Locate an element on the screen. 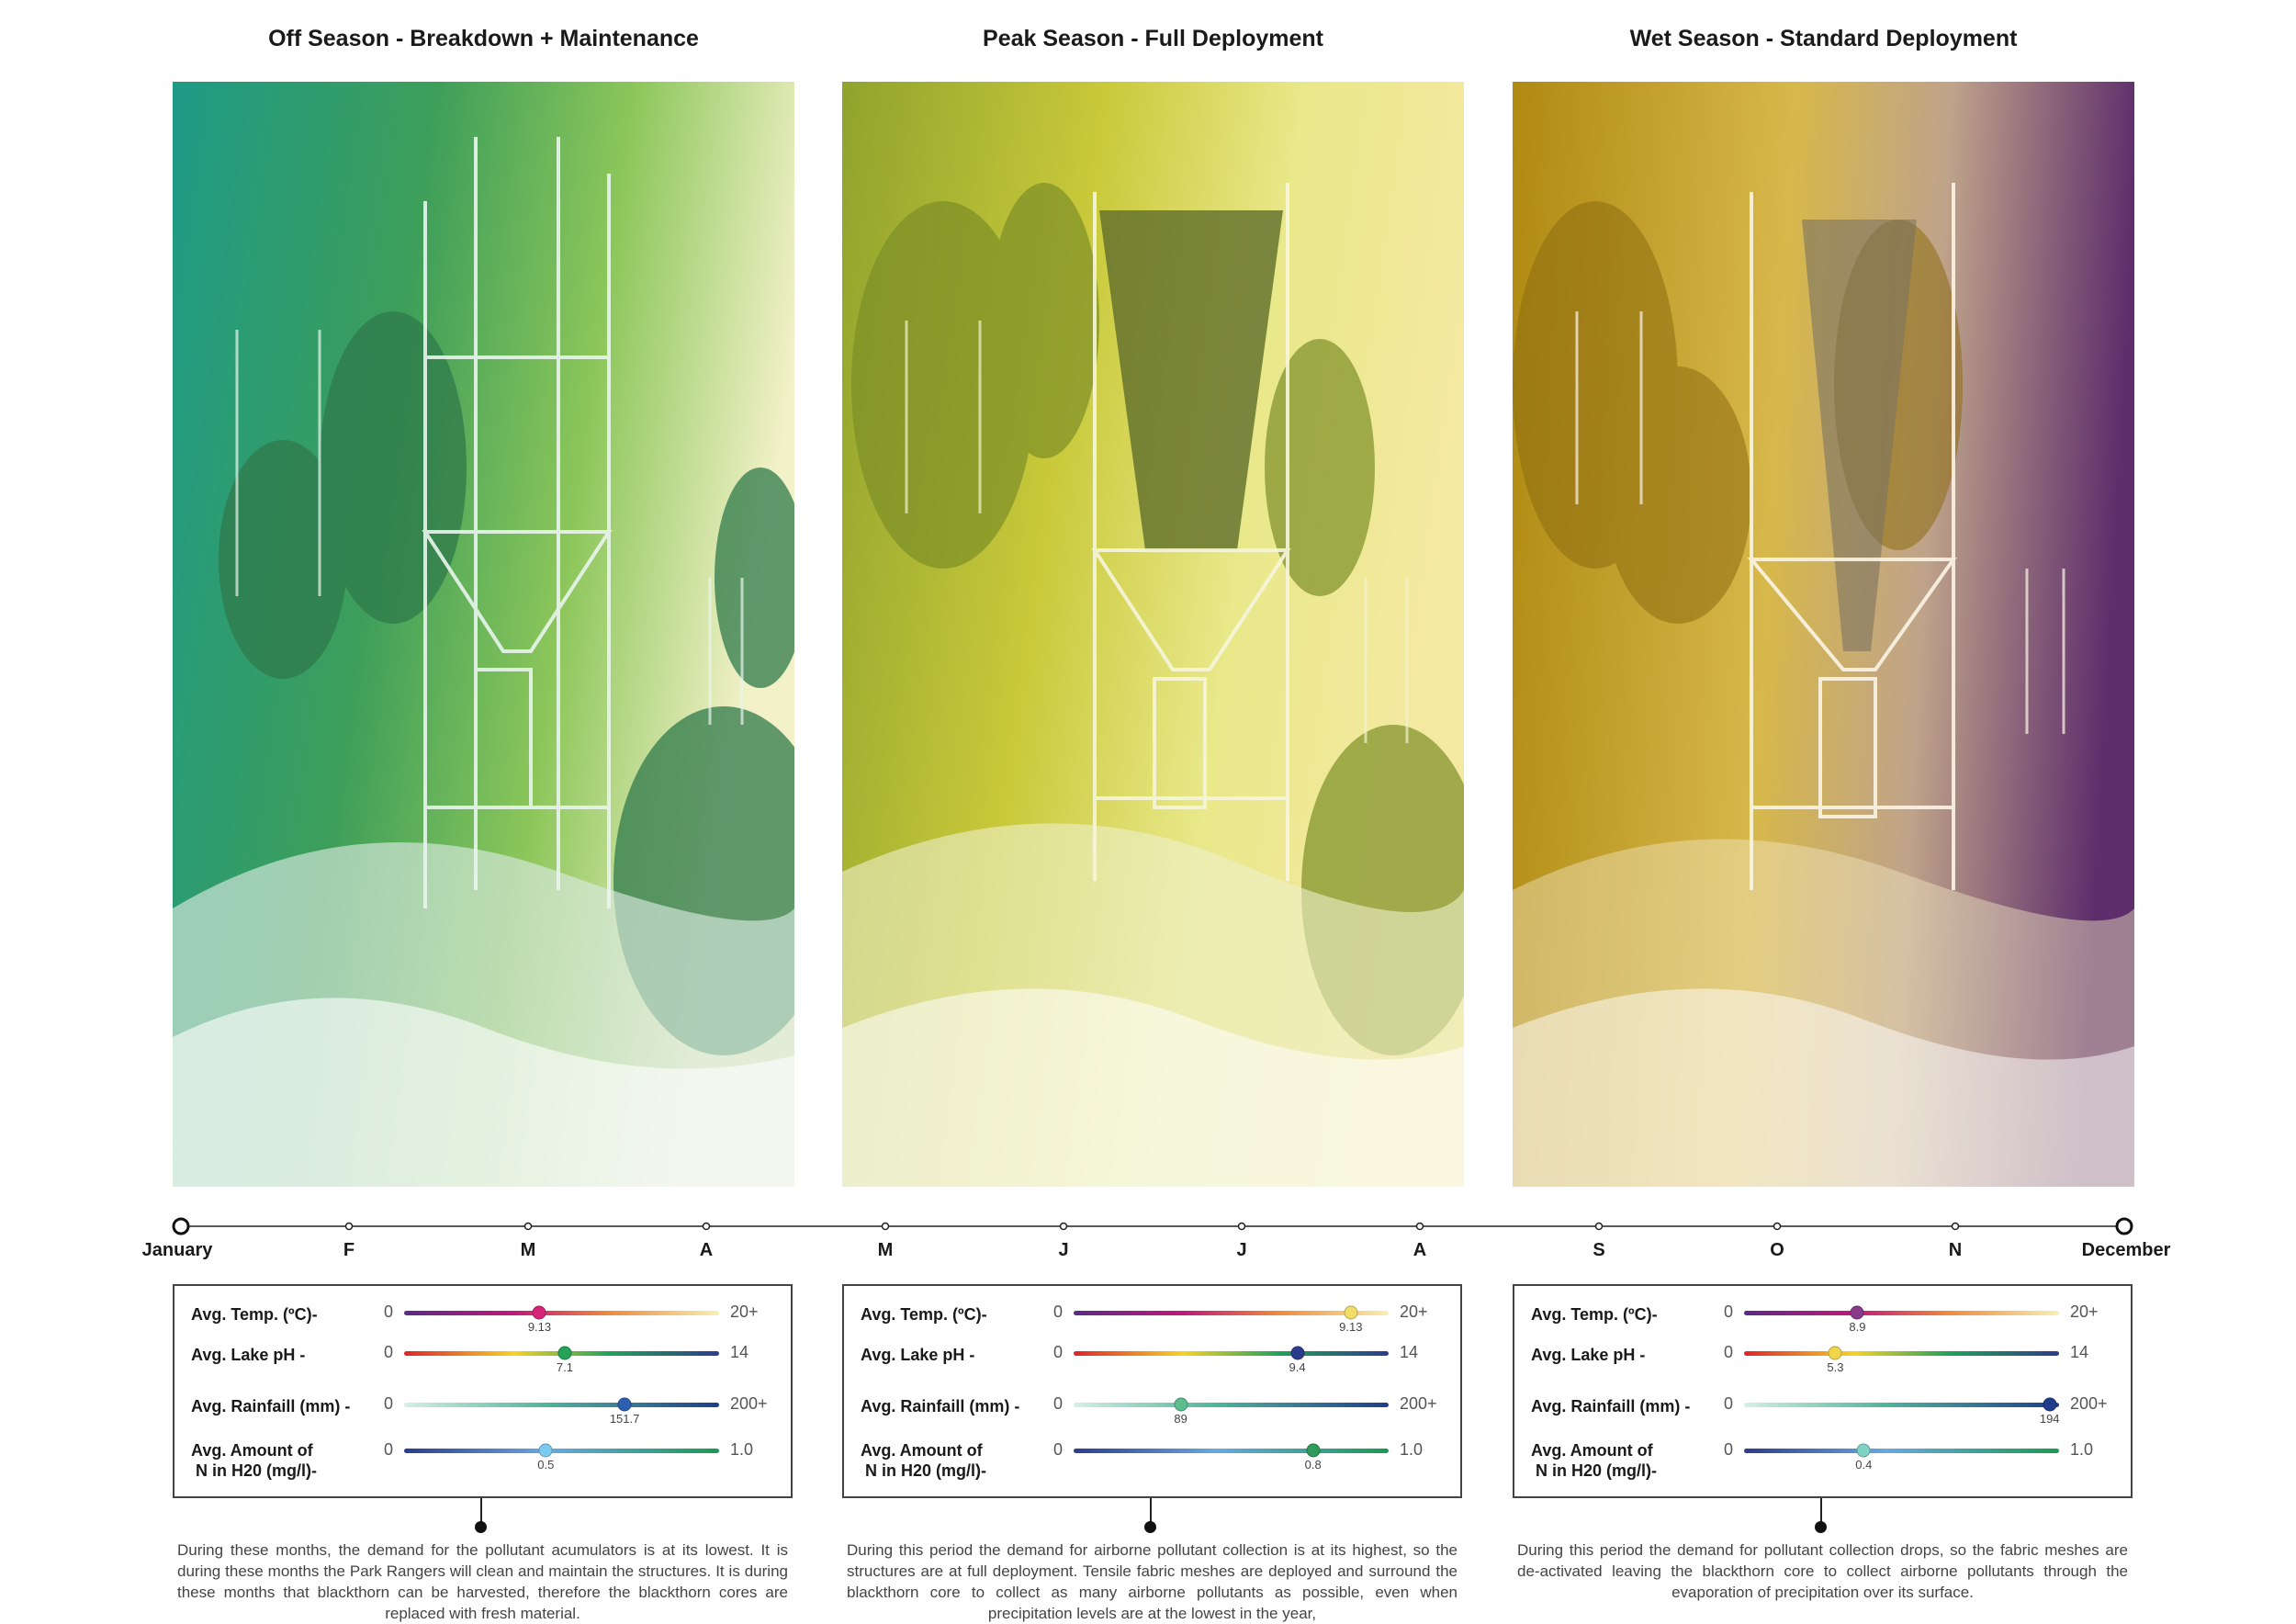  stat-row-temp: Avg. Temp. (ºC)- 0 20+ 8.9 is located at coordinates (1823, 1314).